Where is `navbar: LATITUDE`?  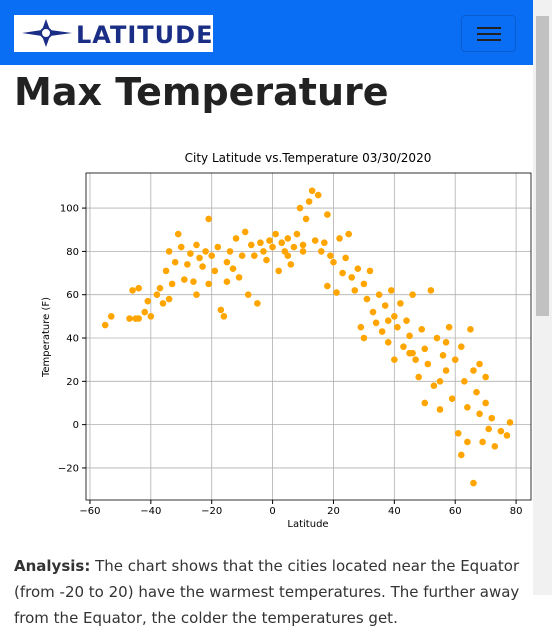 navbar: LATITUDE is located at coordinates (266, 32).